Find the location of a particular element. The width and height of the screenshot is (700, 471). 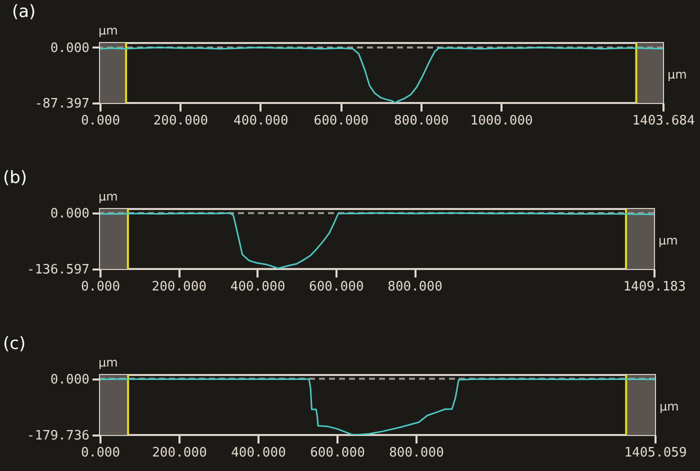

x-tick-label: 1403.684 is located at coordinates (663, 121).